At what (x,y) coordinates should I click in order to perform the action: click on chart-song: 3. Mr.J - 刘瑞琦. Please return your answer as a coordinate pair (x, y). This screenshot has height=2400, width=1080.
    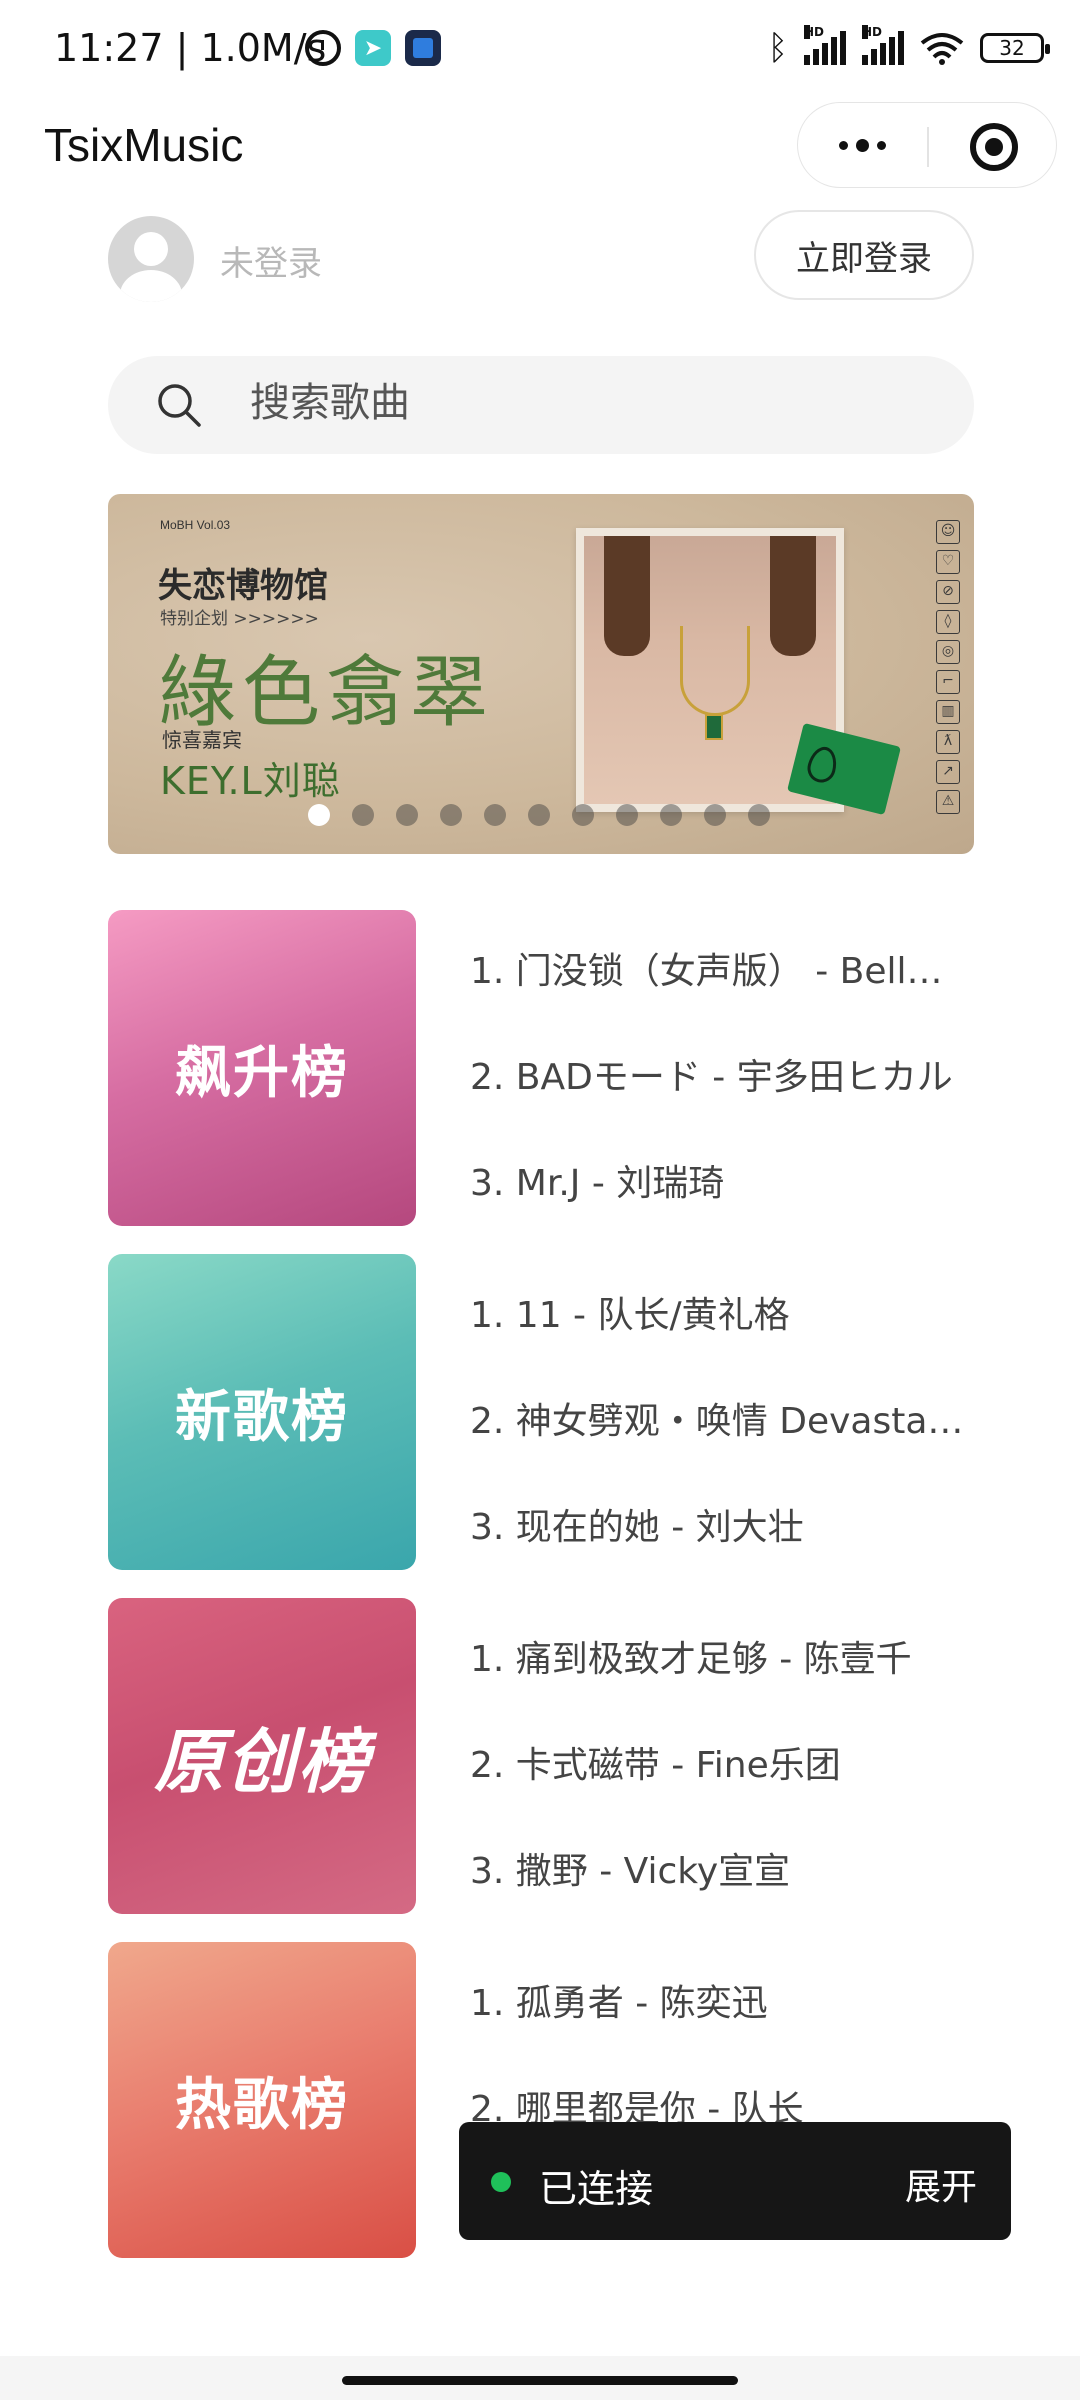
    Looking at the image, I should click on (597, 1183).